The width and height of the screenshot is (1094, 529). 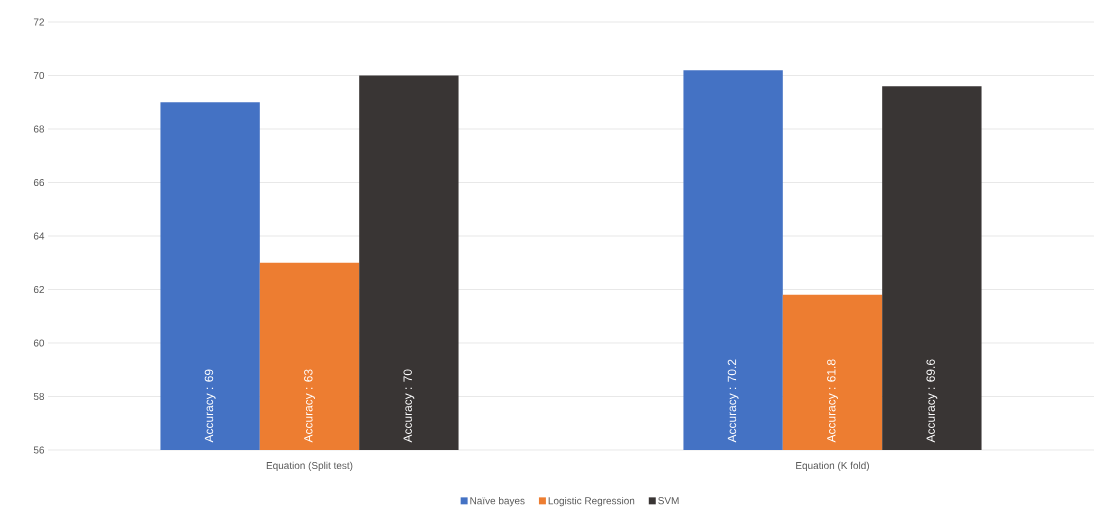 I want to click on y-tick-label: 58, so click(x=39, y=396).